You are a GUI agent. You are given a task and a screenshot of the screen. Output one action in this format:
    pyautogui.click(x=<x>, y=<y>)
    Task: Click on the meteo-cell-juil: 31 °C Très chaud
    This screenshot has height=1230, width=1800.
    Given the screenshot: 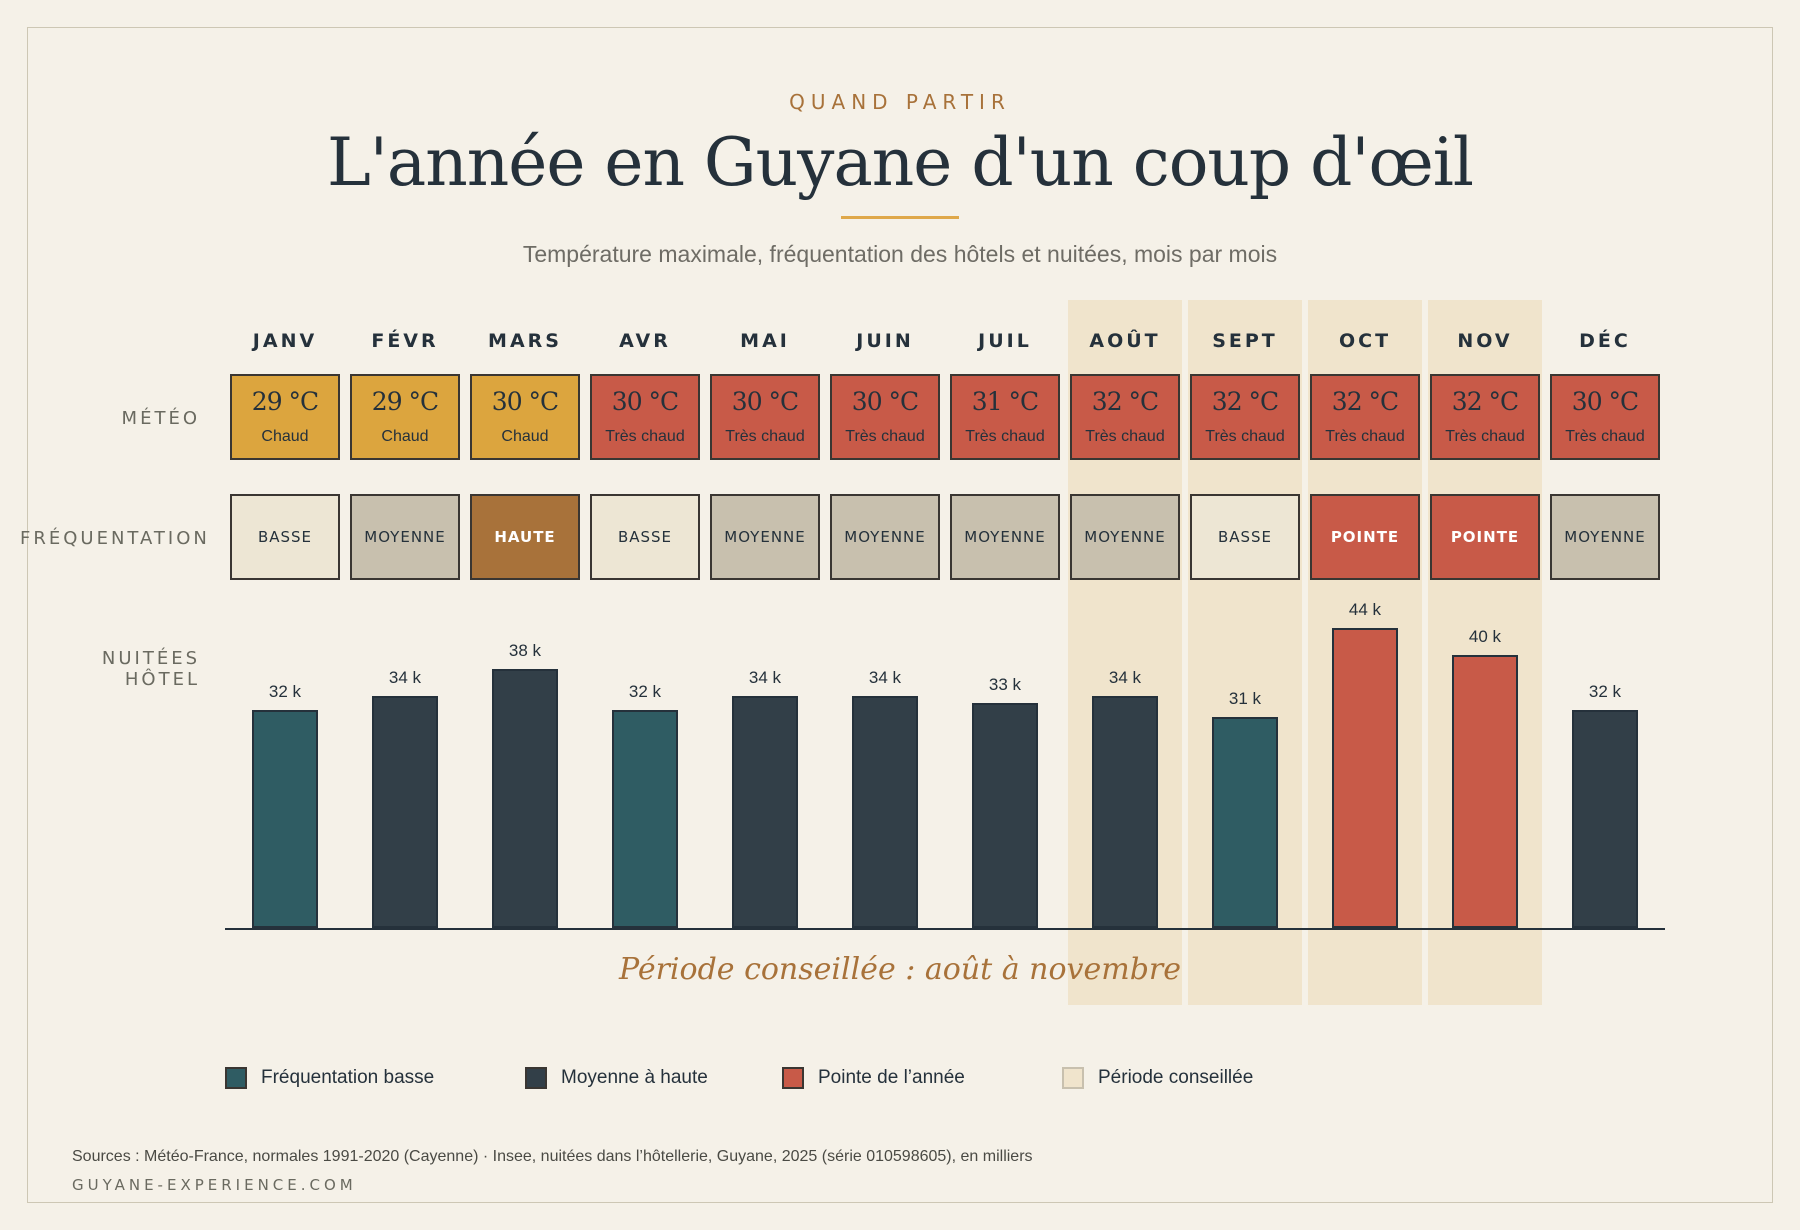 What is the action you would take?
    pyautogui.click(x=1005, y=417)
    